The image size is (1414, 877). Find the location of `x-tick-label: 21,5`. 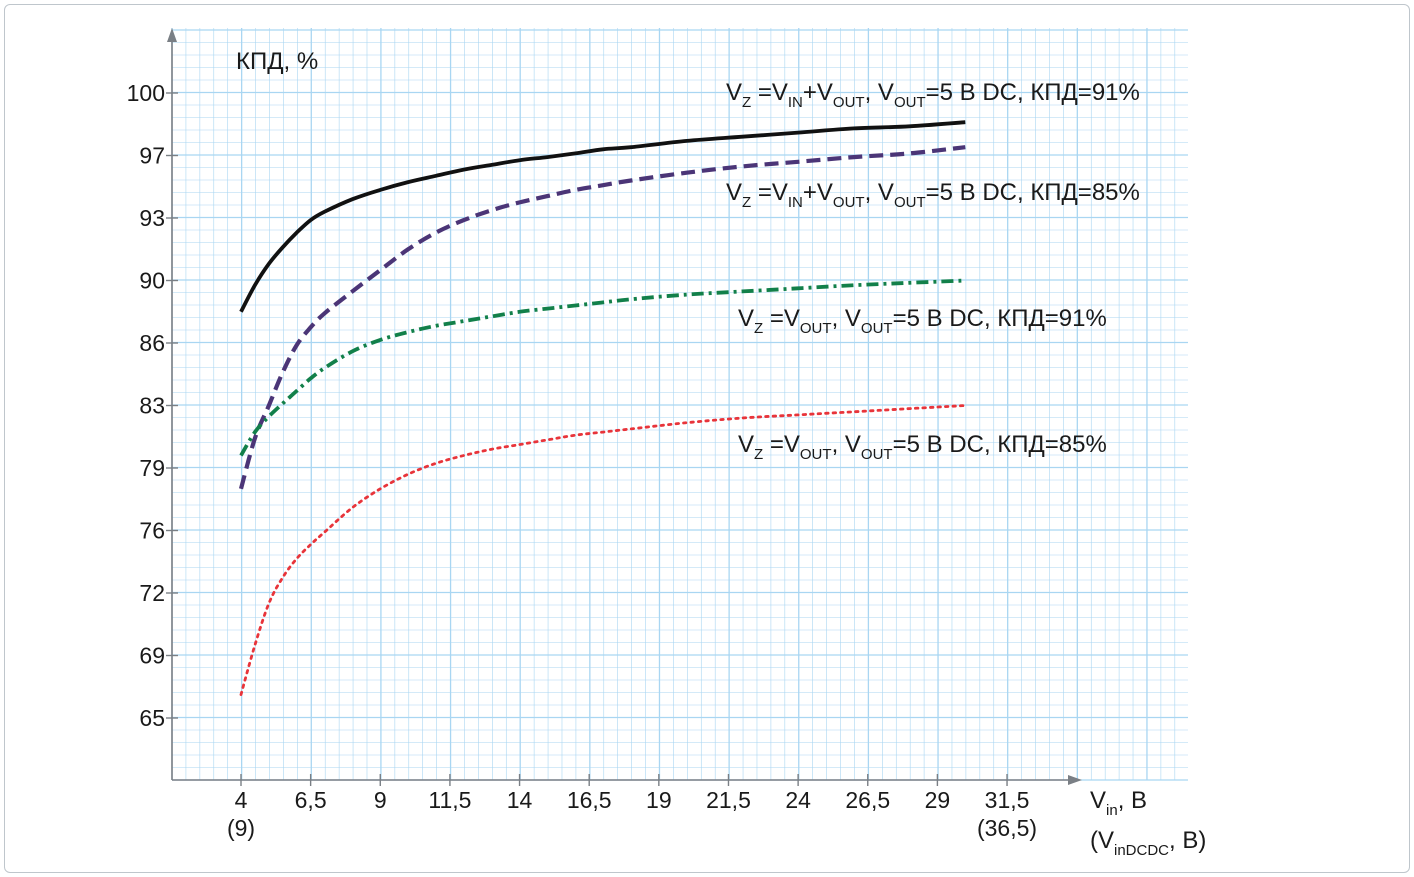

x-tick-label: 21,5 is located at coordinates (728, 800).